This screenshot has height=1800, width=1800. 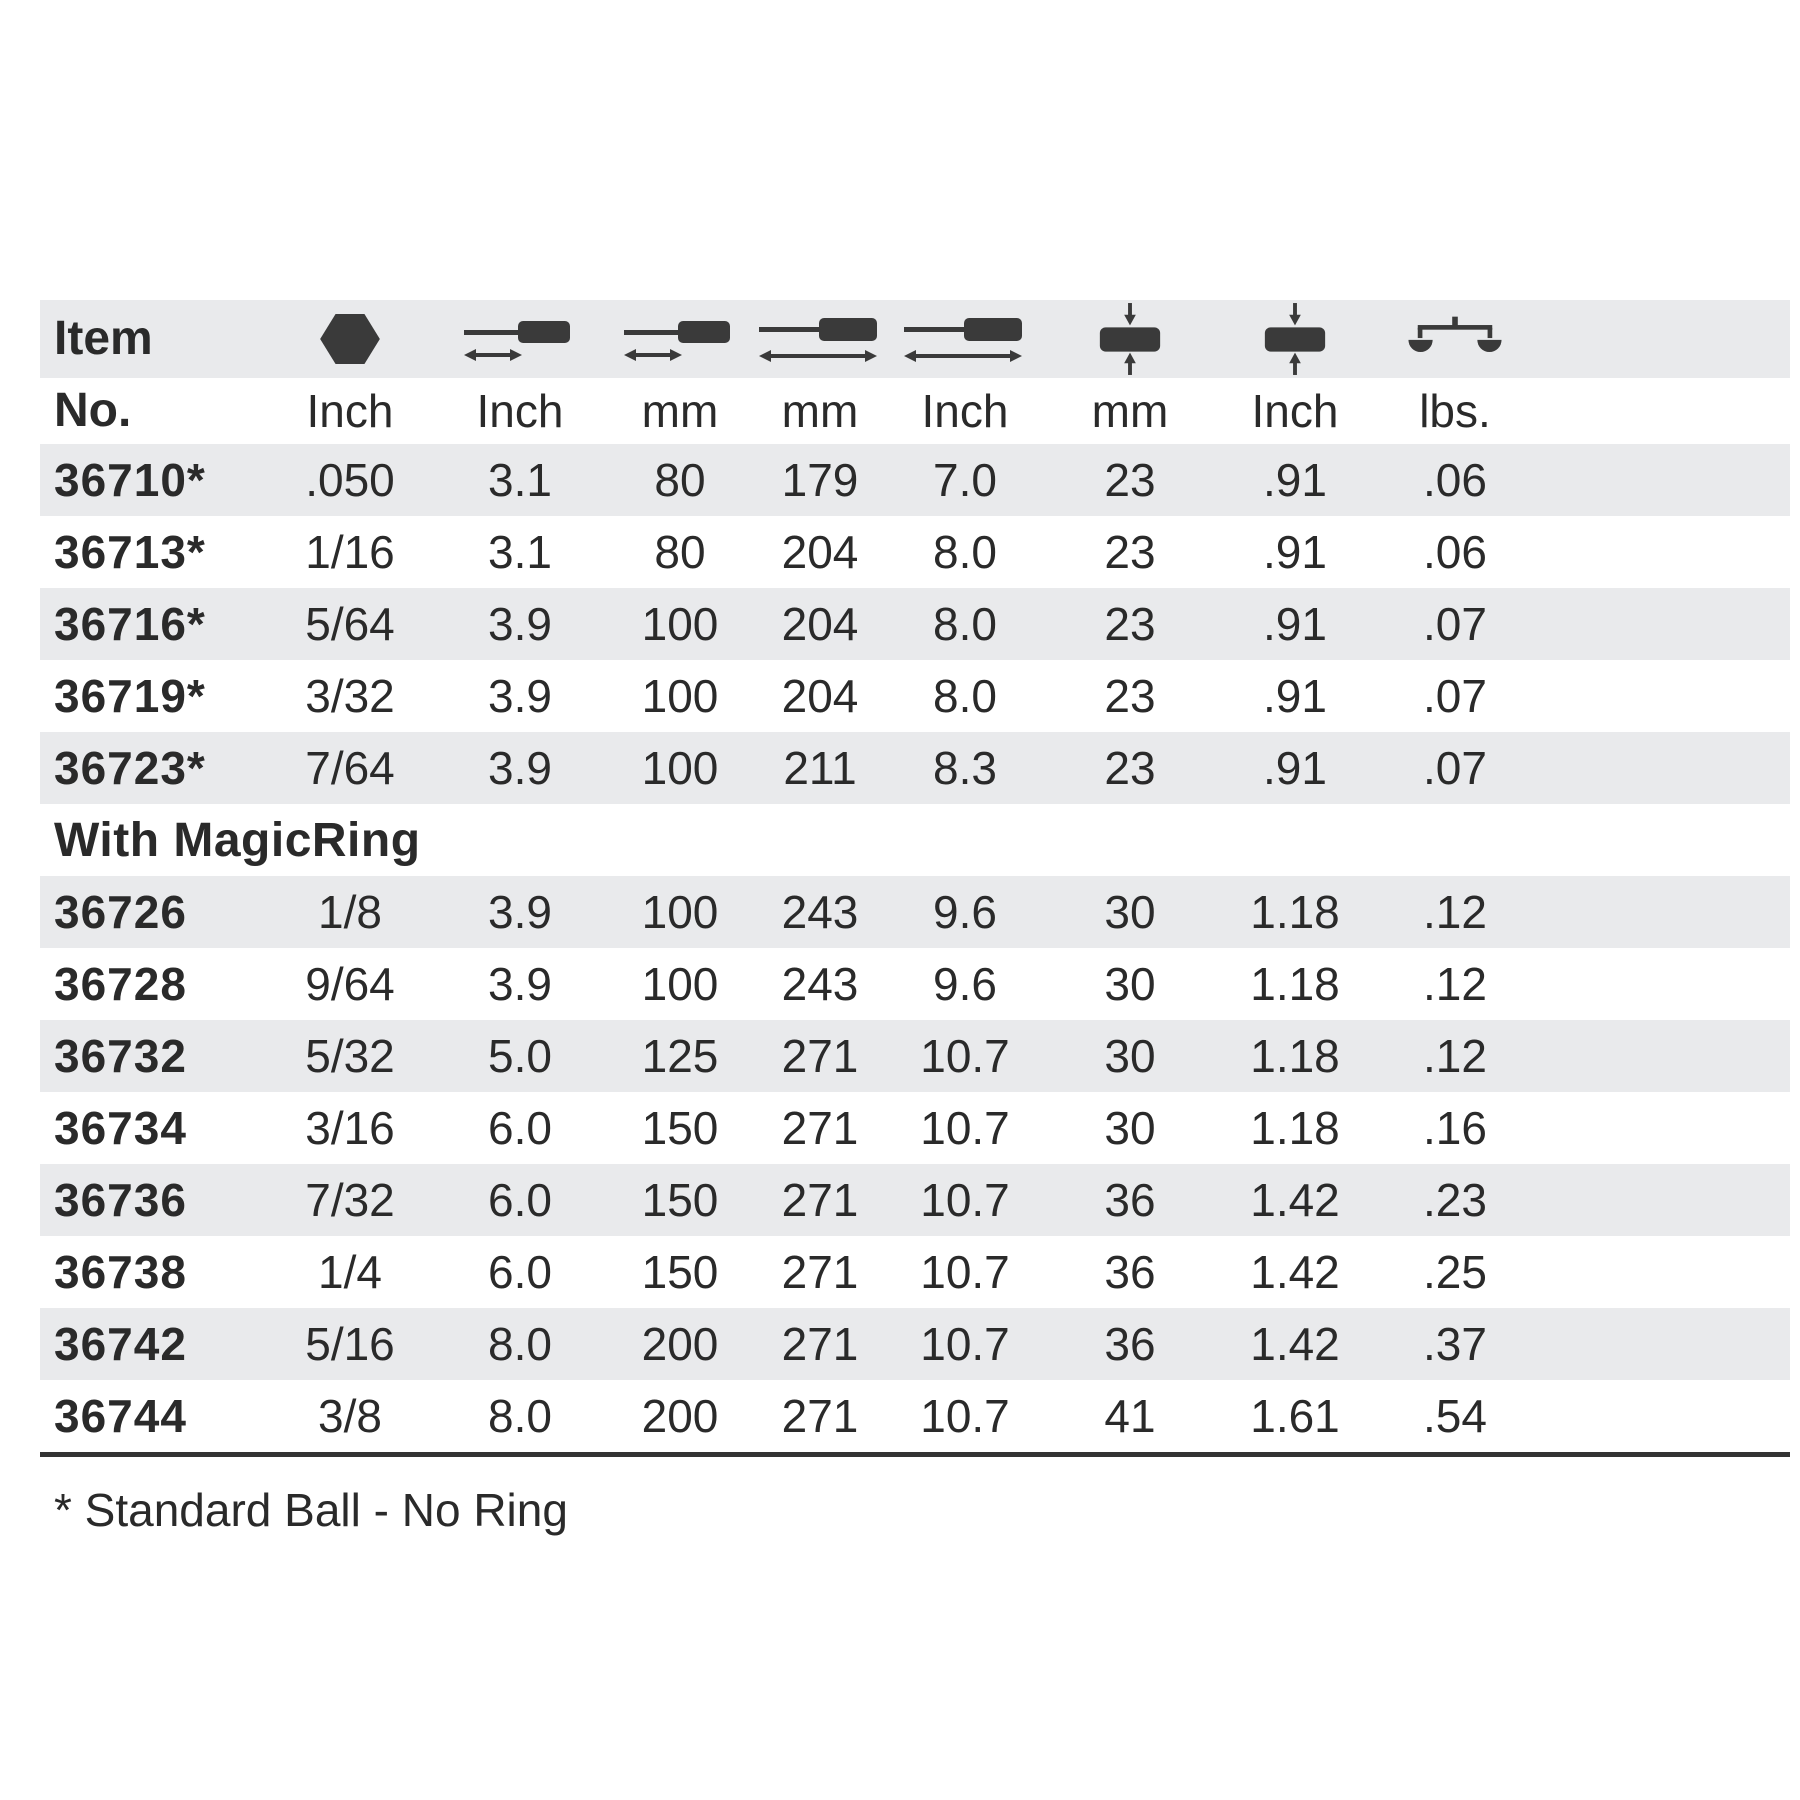 I want to click on value-cell: 1.61, so click(x=1295, y=1416).